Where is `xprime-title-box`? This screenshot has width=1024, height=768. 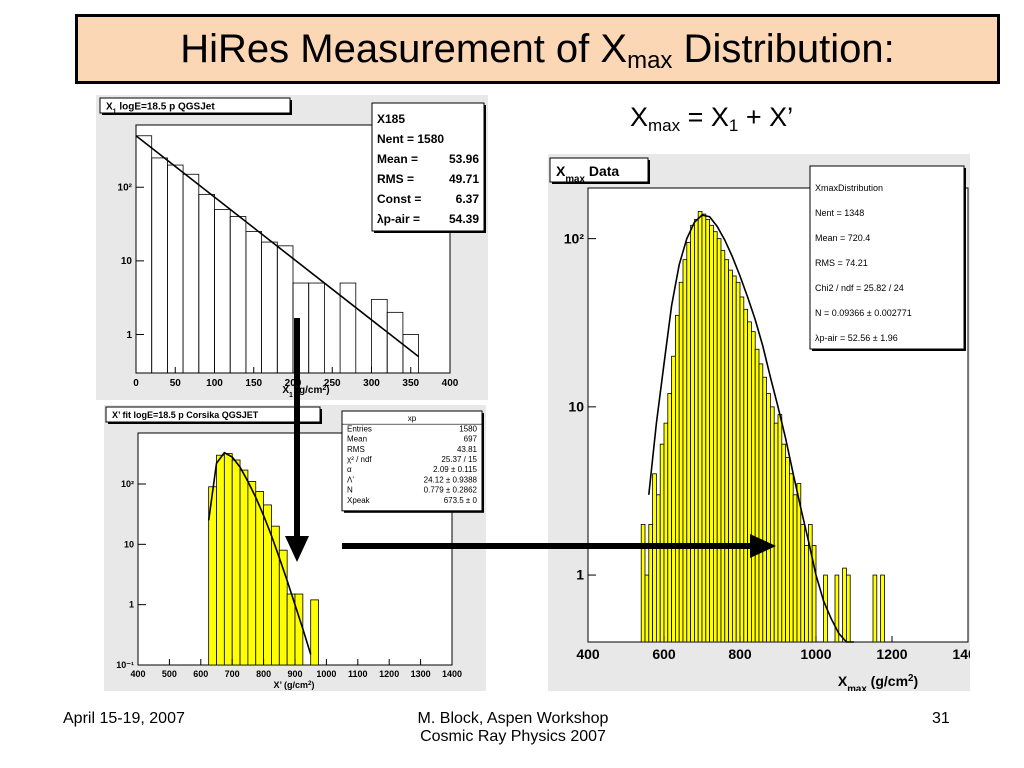
xprime-title-box is located at coordinates (213, 414).